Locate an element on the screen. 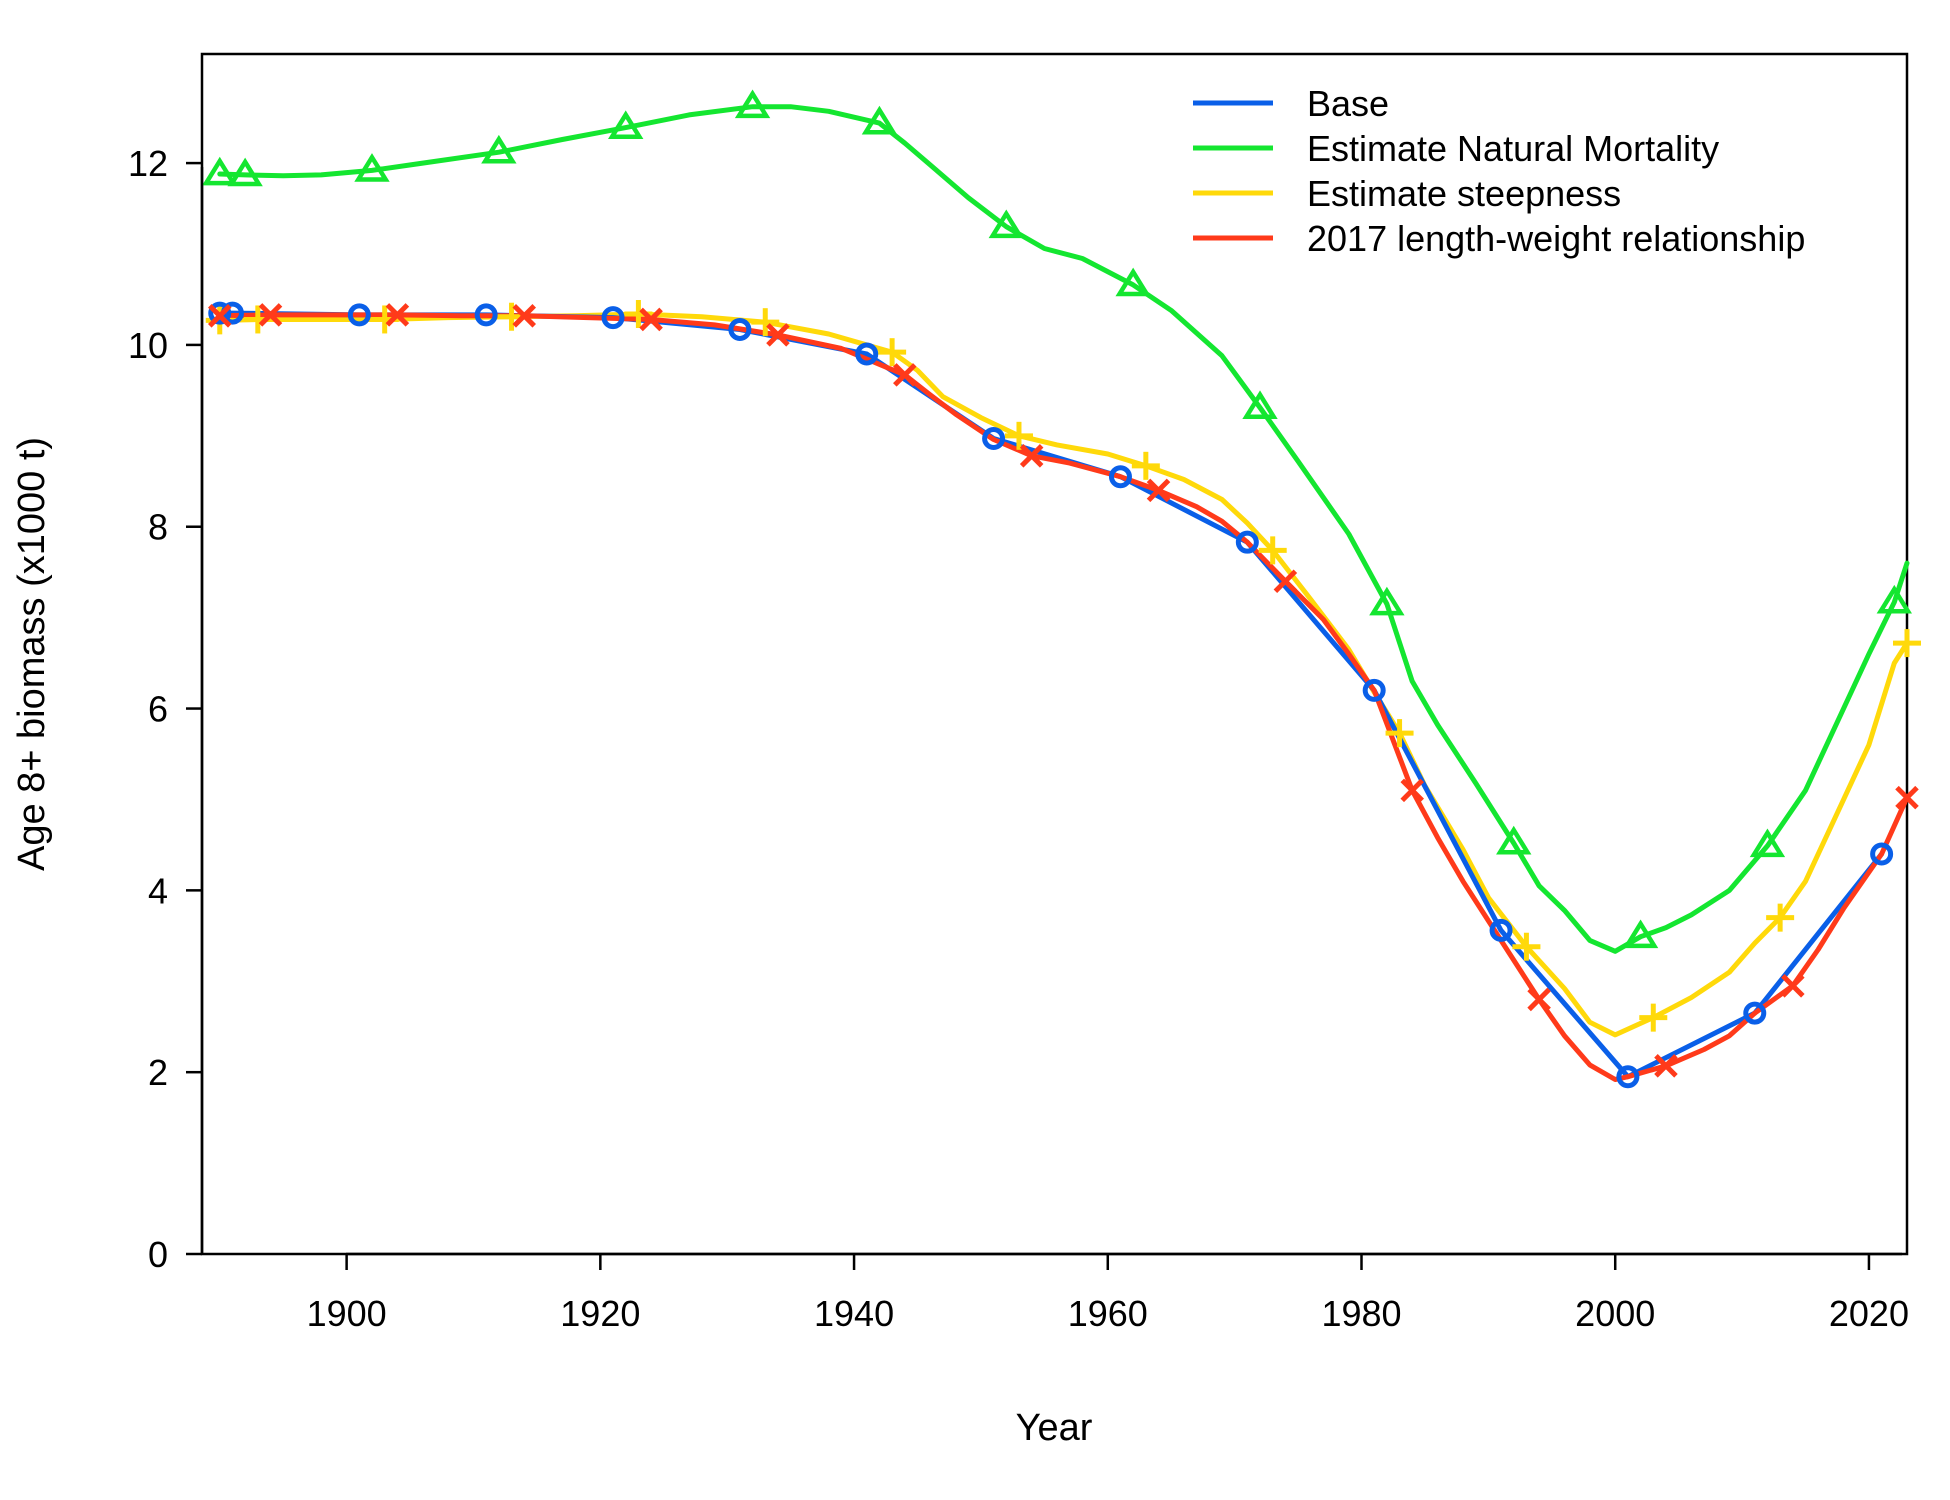 Image resolution: width=1950 pixels, height=1500 pixels. x-tick-label: 1960 is located at coordinates (1108, 1313).